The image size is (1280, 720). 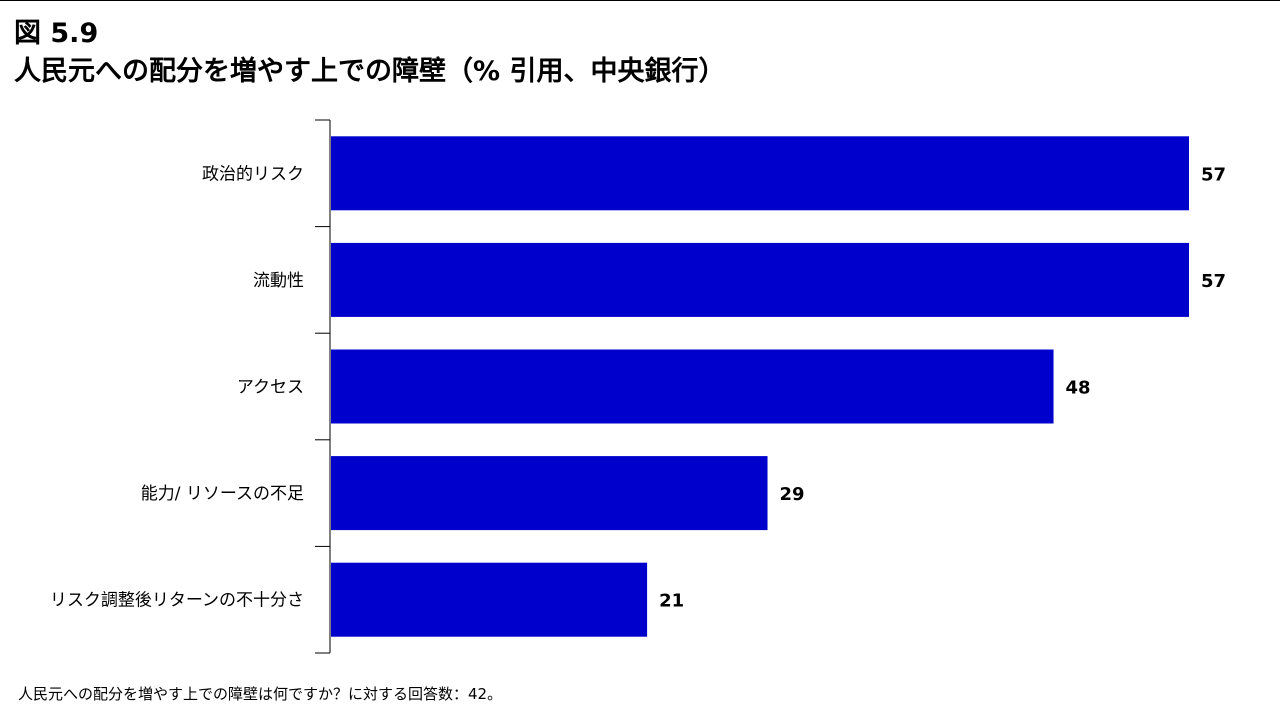 I want to click on footnote: 人民元への配分を増やす上での障壁は何ですか？に対する回答数：42。, so click(x=260, y=694).